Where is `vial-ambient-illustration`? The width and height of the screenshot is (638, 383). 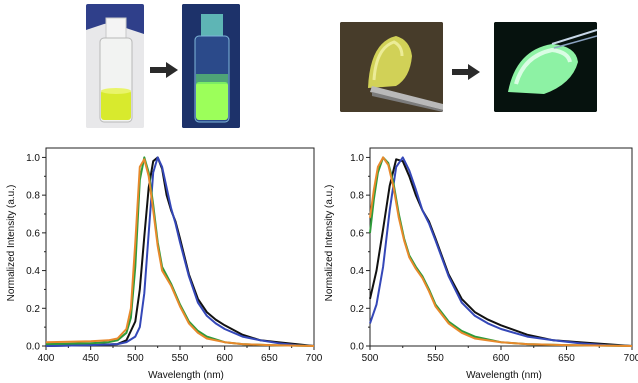
vial-ambient-illustration is located at coordinates (115, 66).